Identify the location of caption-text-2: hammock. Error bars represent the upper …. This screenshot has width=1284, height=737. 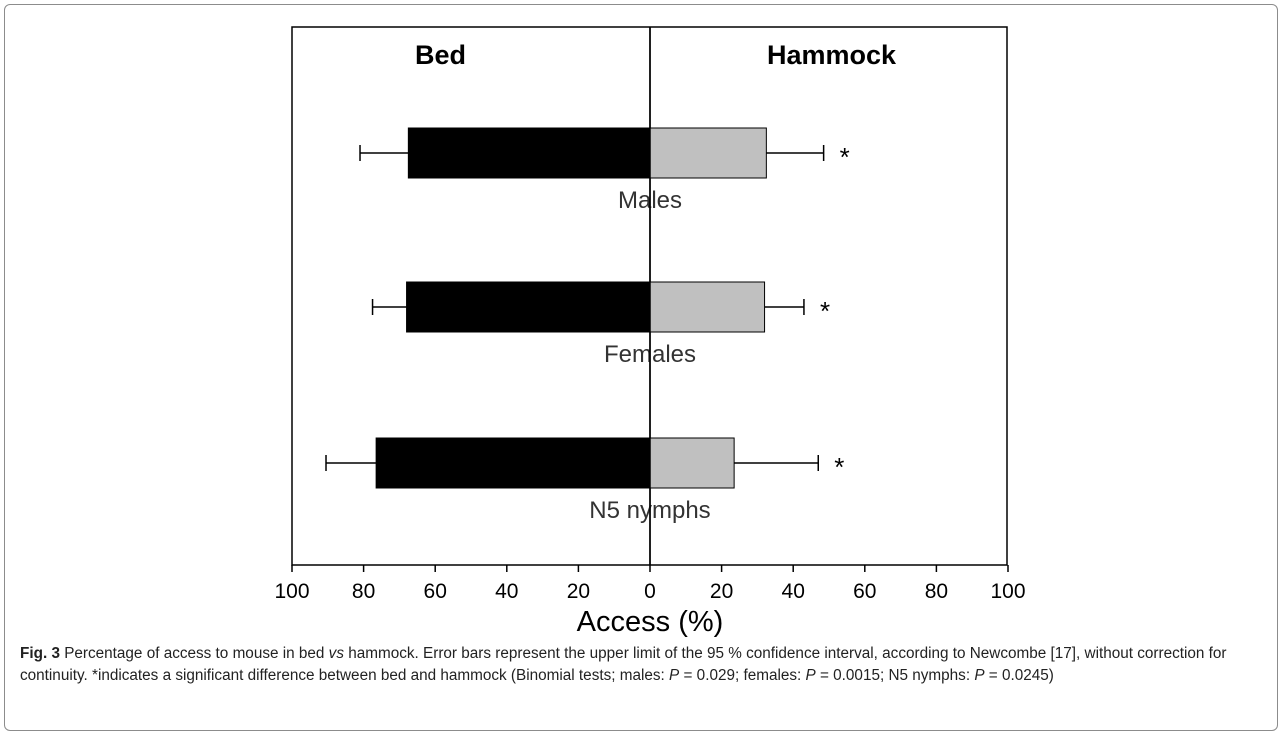
(623, 664).